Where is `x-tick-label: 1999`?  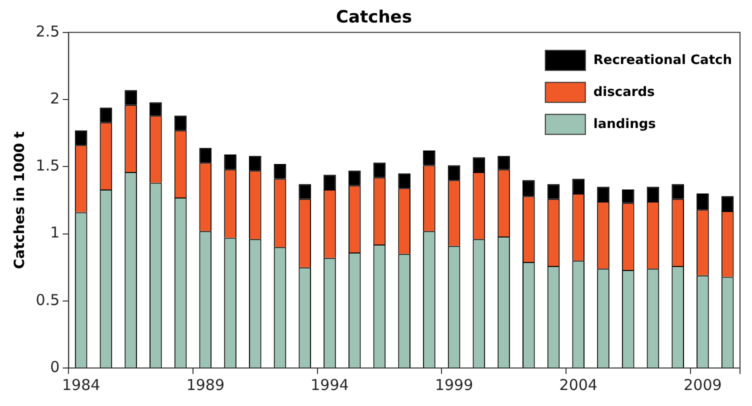 x-tick-label: 1999 is located at coordinates (454, 385).